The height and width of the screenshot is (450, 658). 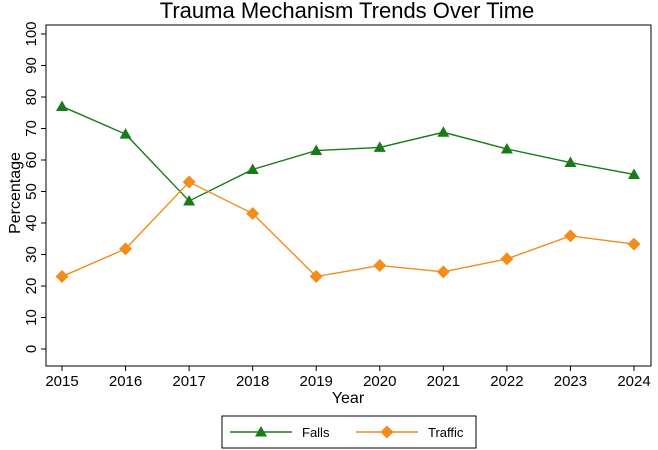 What do you see at coordinates (316, 381) in the screenshot?
I see `x-tick-label: 2019` at bounding box center [316, 381].